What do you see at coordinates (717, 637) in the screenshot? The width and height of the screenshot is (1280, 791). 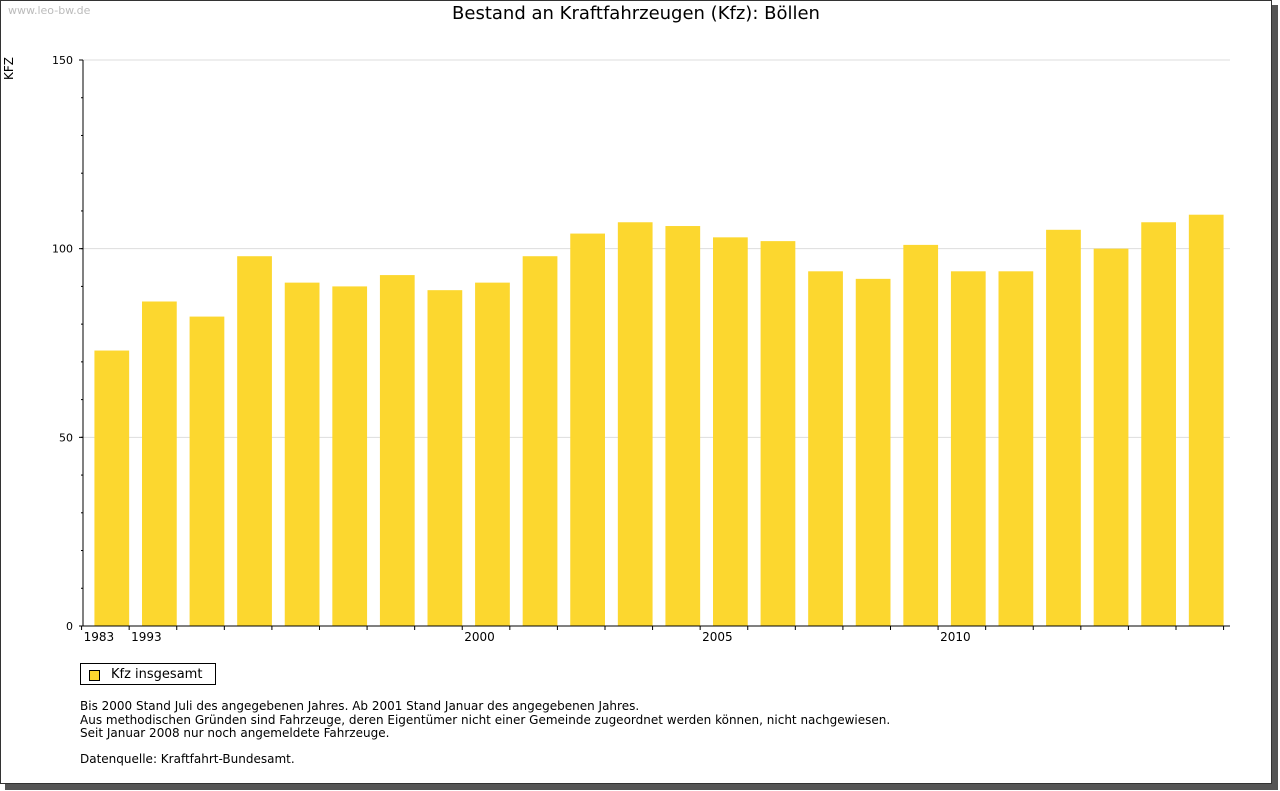 I see `x-tick-label: 2005` at bounding box center [717, 637].